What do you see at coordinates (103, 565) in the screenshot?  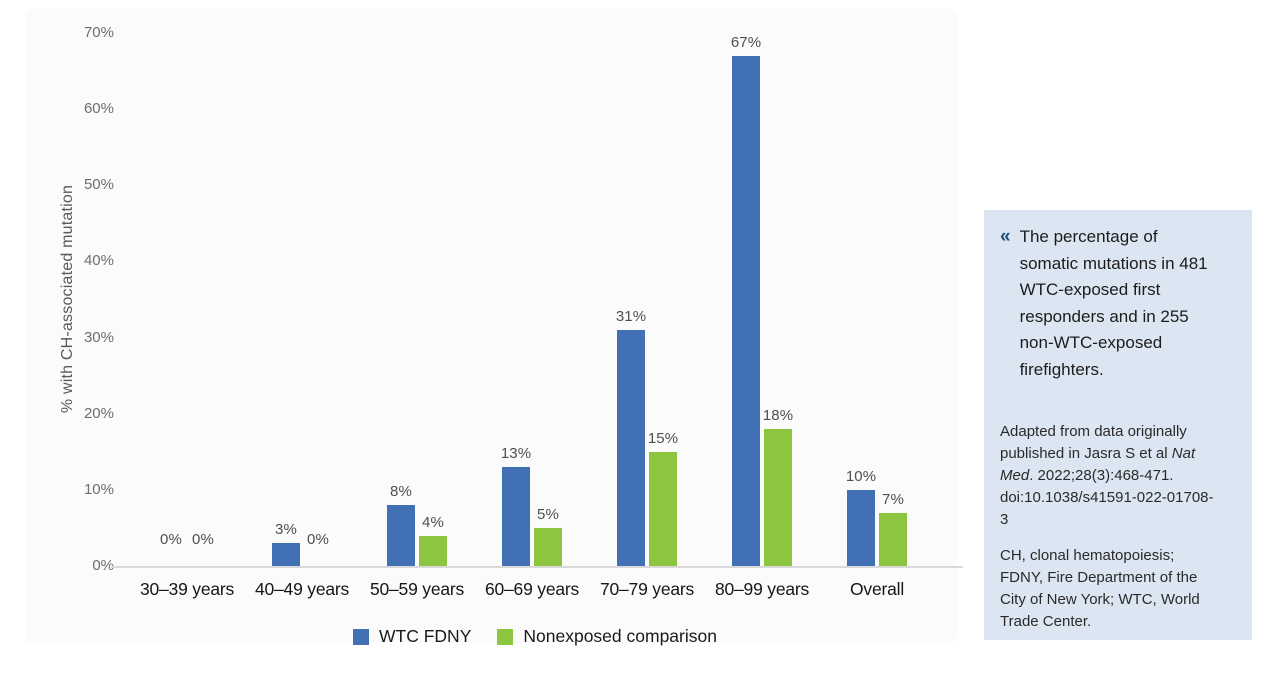 I see `y-axis-tick: 0%` at bounding box center [103, 565].